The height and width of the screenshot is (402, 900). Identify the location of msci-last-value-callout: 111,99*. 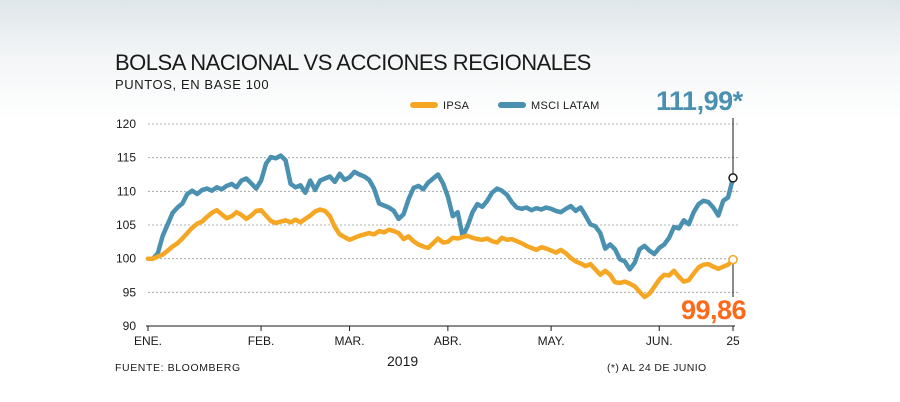
(699, 101).